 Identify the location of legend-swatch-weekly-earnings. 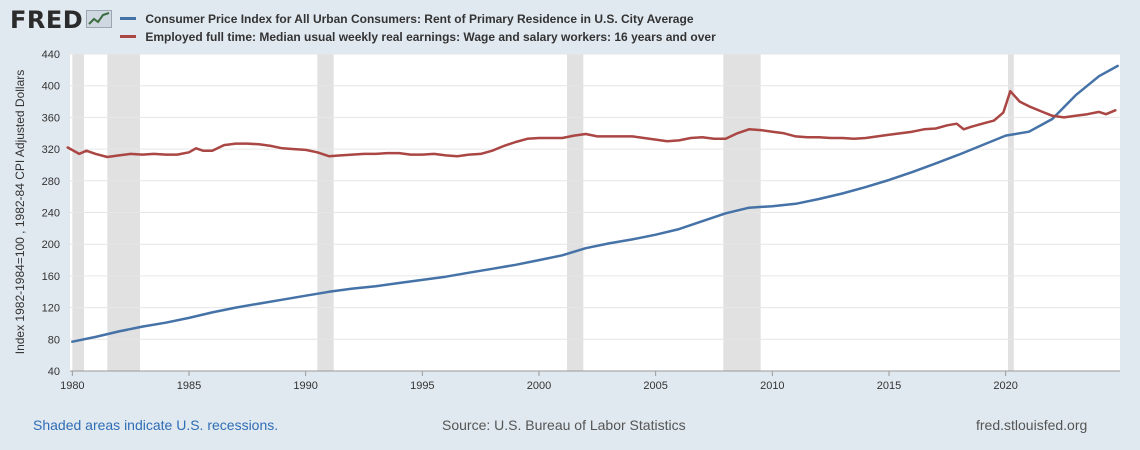
(128, 37).